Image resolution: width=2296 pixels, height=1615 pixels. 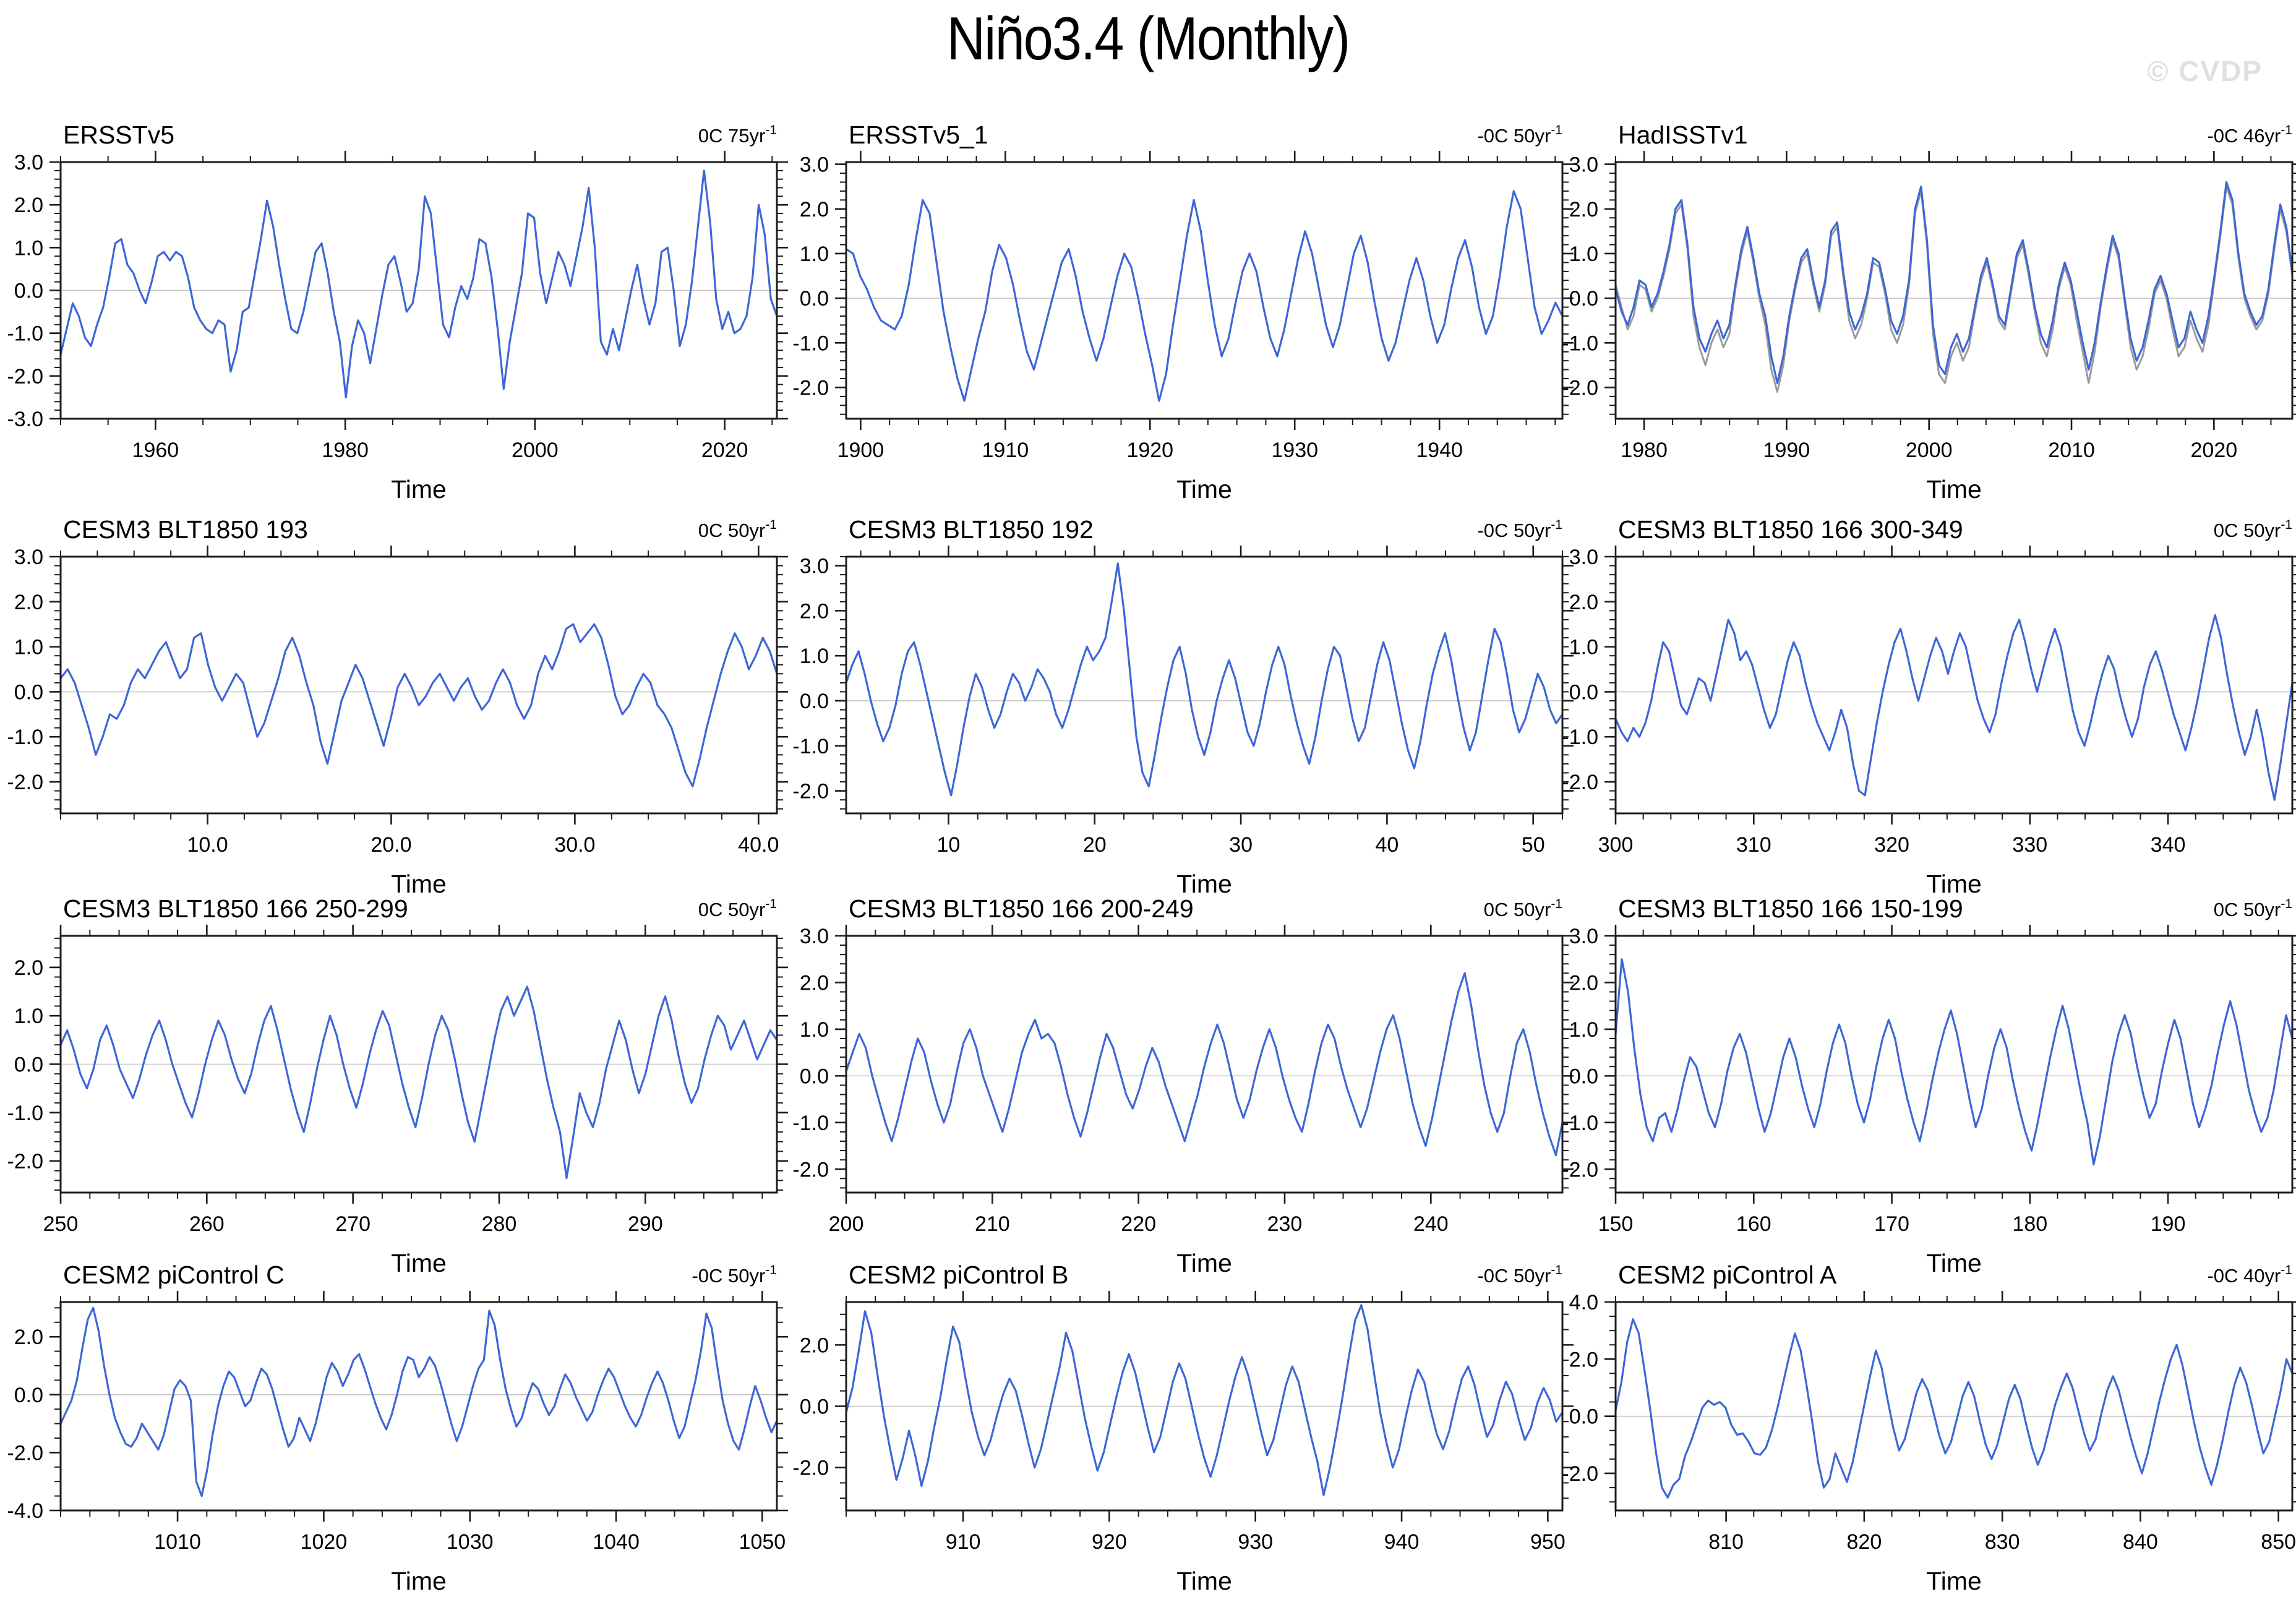 I want to click on x-tick-label: 1050, so click(x=762, y=1542).